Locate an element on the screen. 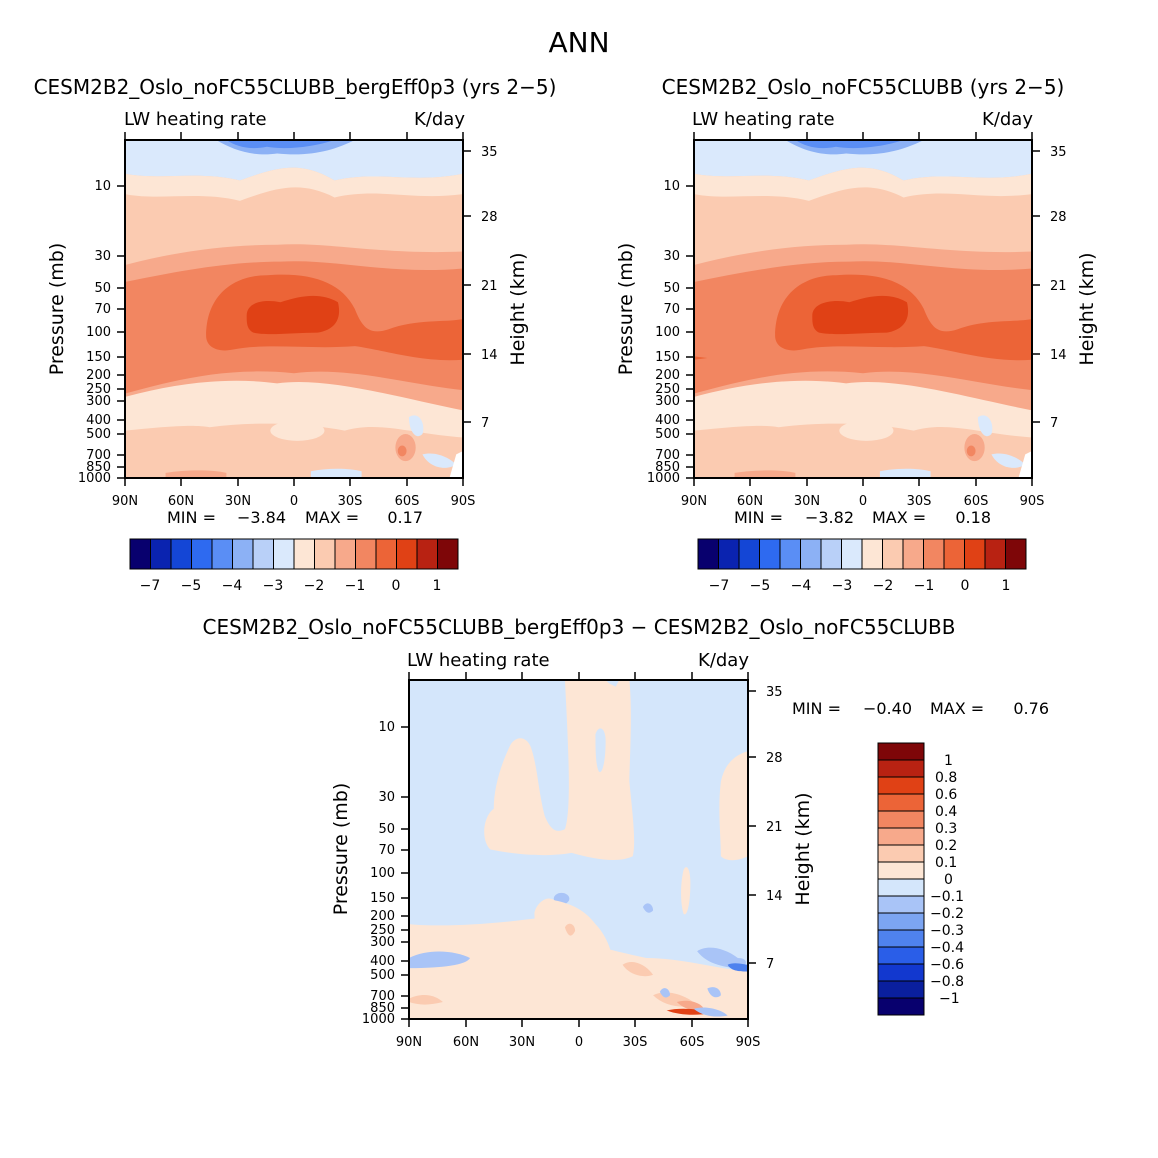 The image size is (1158, 1158). panel-2-colorbar is located at coordinates (862, 554).